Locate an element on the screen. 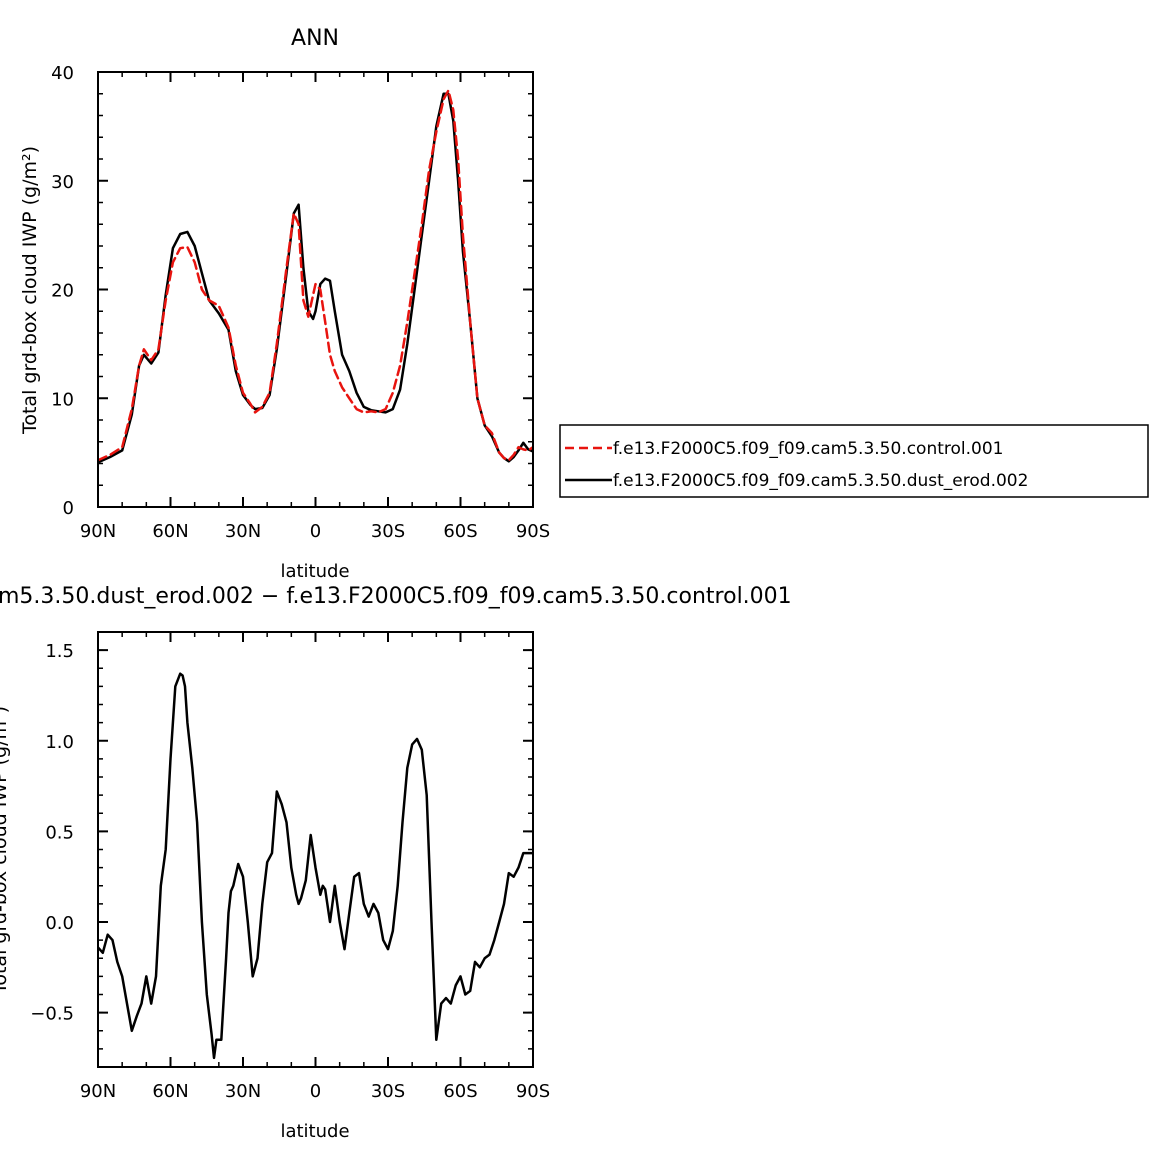 The height and width of the screenshot is (1163, 1166). top-plot-frame is located at coordinates (315, 289).